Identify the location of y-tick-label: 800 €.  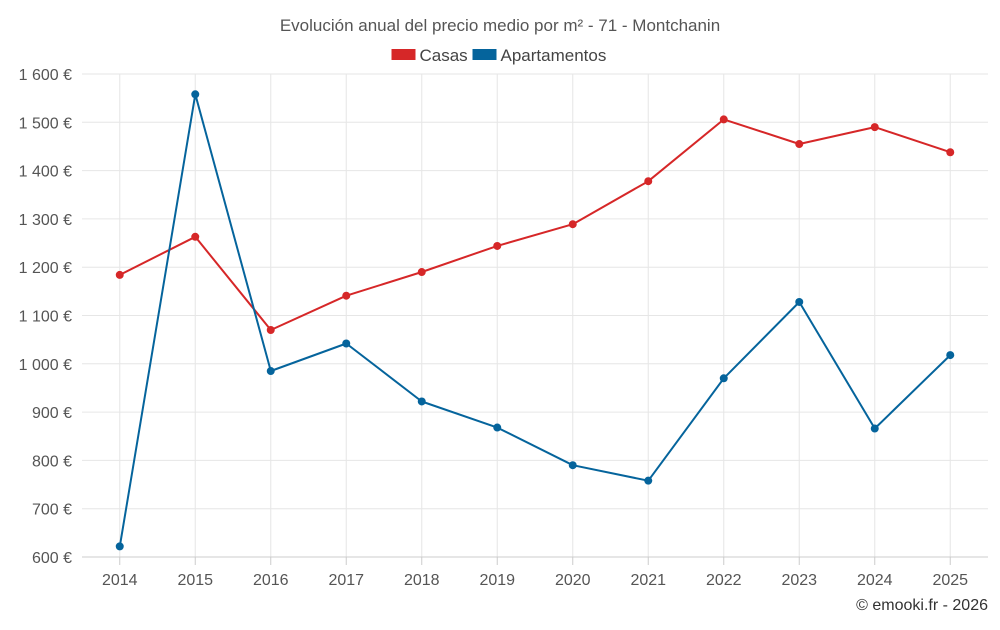
(52, 461).